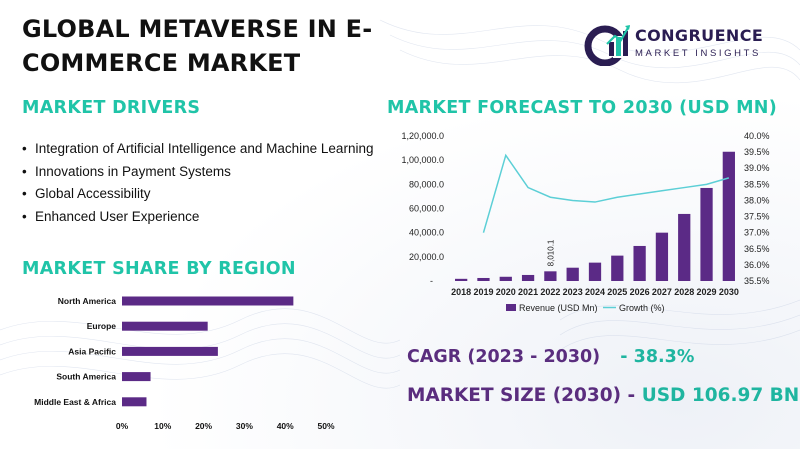 Image resolution: width=800 pixels, height=449 pixels. I want to click on y-left-tick-label: -, so click(431, 281).